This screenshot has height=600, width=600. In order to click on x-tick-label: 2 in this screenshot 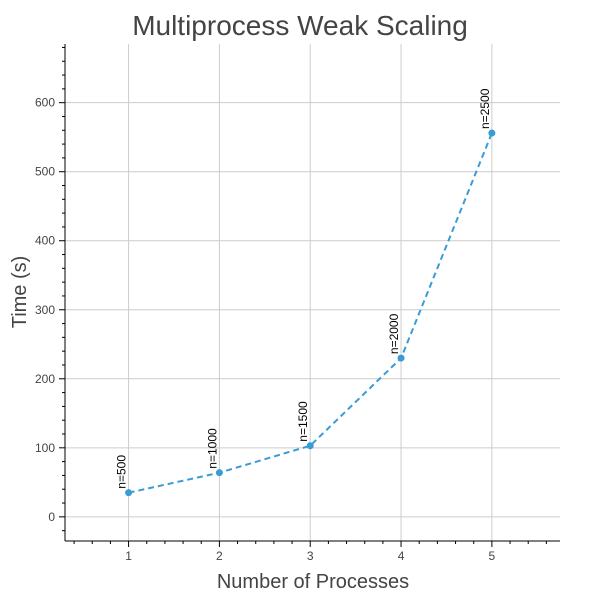, I will do `click(219, 556)`.